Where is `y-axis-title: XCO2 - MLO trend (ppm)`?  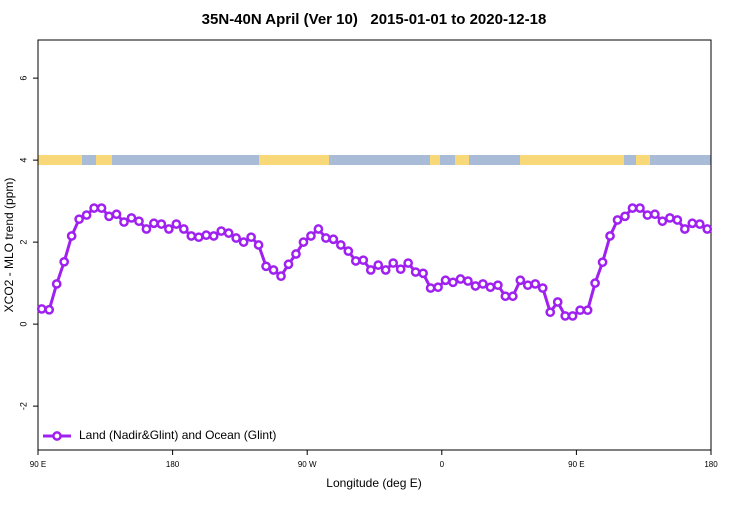
y-axis-title: XCO2 - MLO trend (ppm) is located at coordinates (9, 245).